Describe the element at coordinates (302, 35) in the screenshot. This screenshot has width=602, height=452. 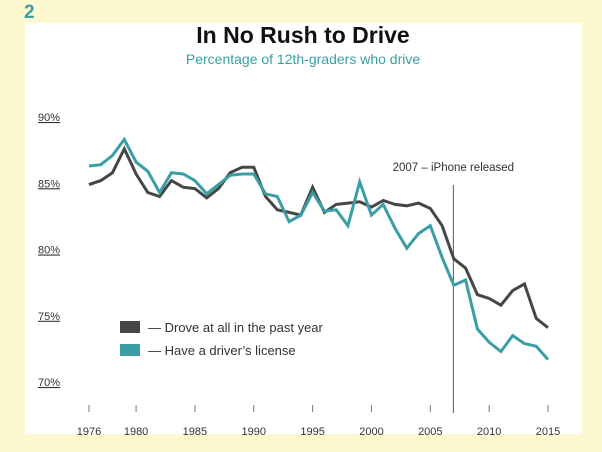
I see `chart-title: In No Rush to Drive` at that location.